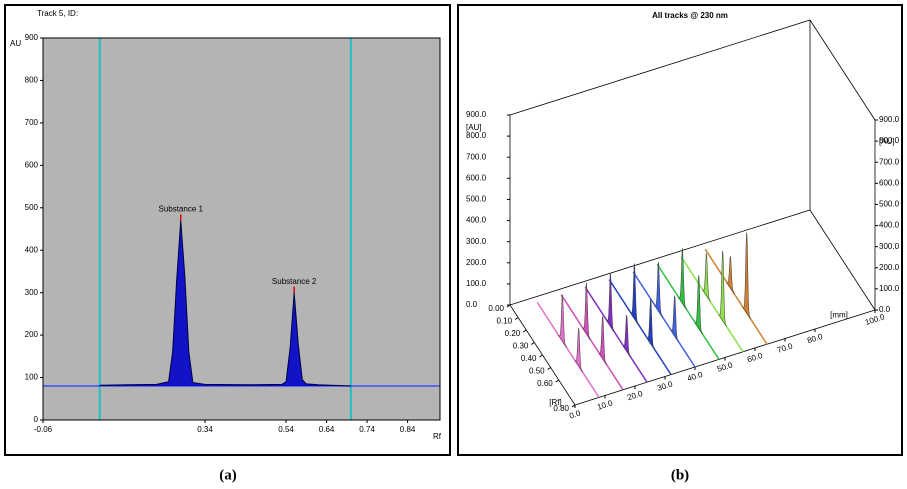 Image resolution: width=907 pixels, height=489 pixels. What do you see at coordinates (32, 122) in the screenshot?
I see `y-tick-label: 700` at bounding box center [32, 122].